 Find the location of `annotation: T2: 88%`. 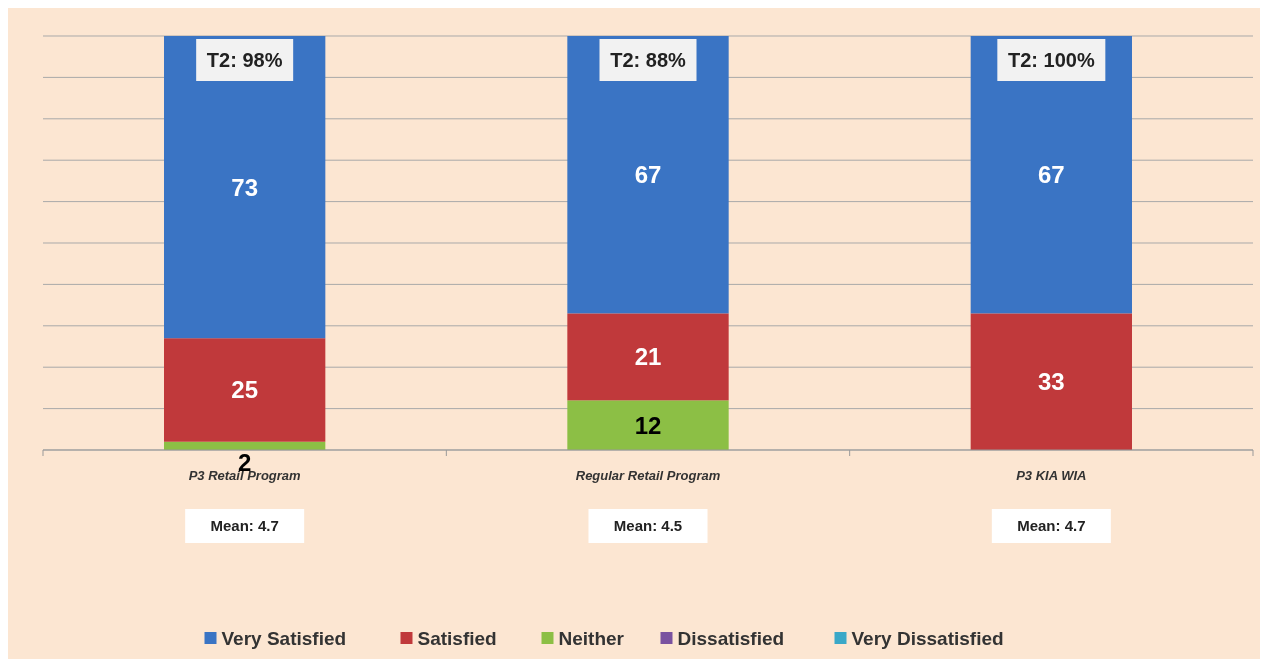

annotation: T2: 88% is located at coordinates (648, 60).